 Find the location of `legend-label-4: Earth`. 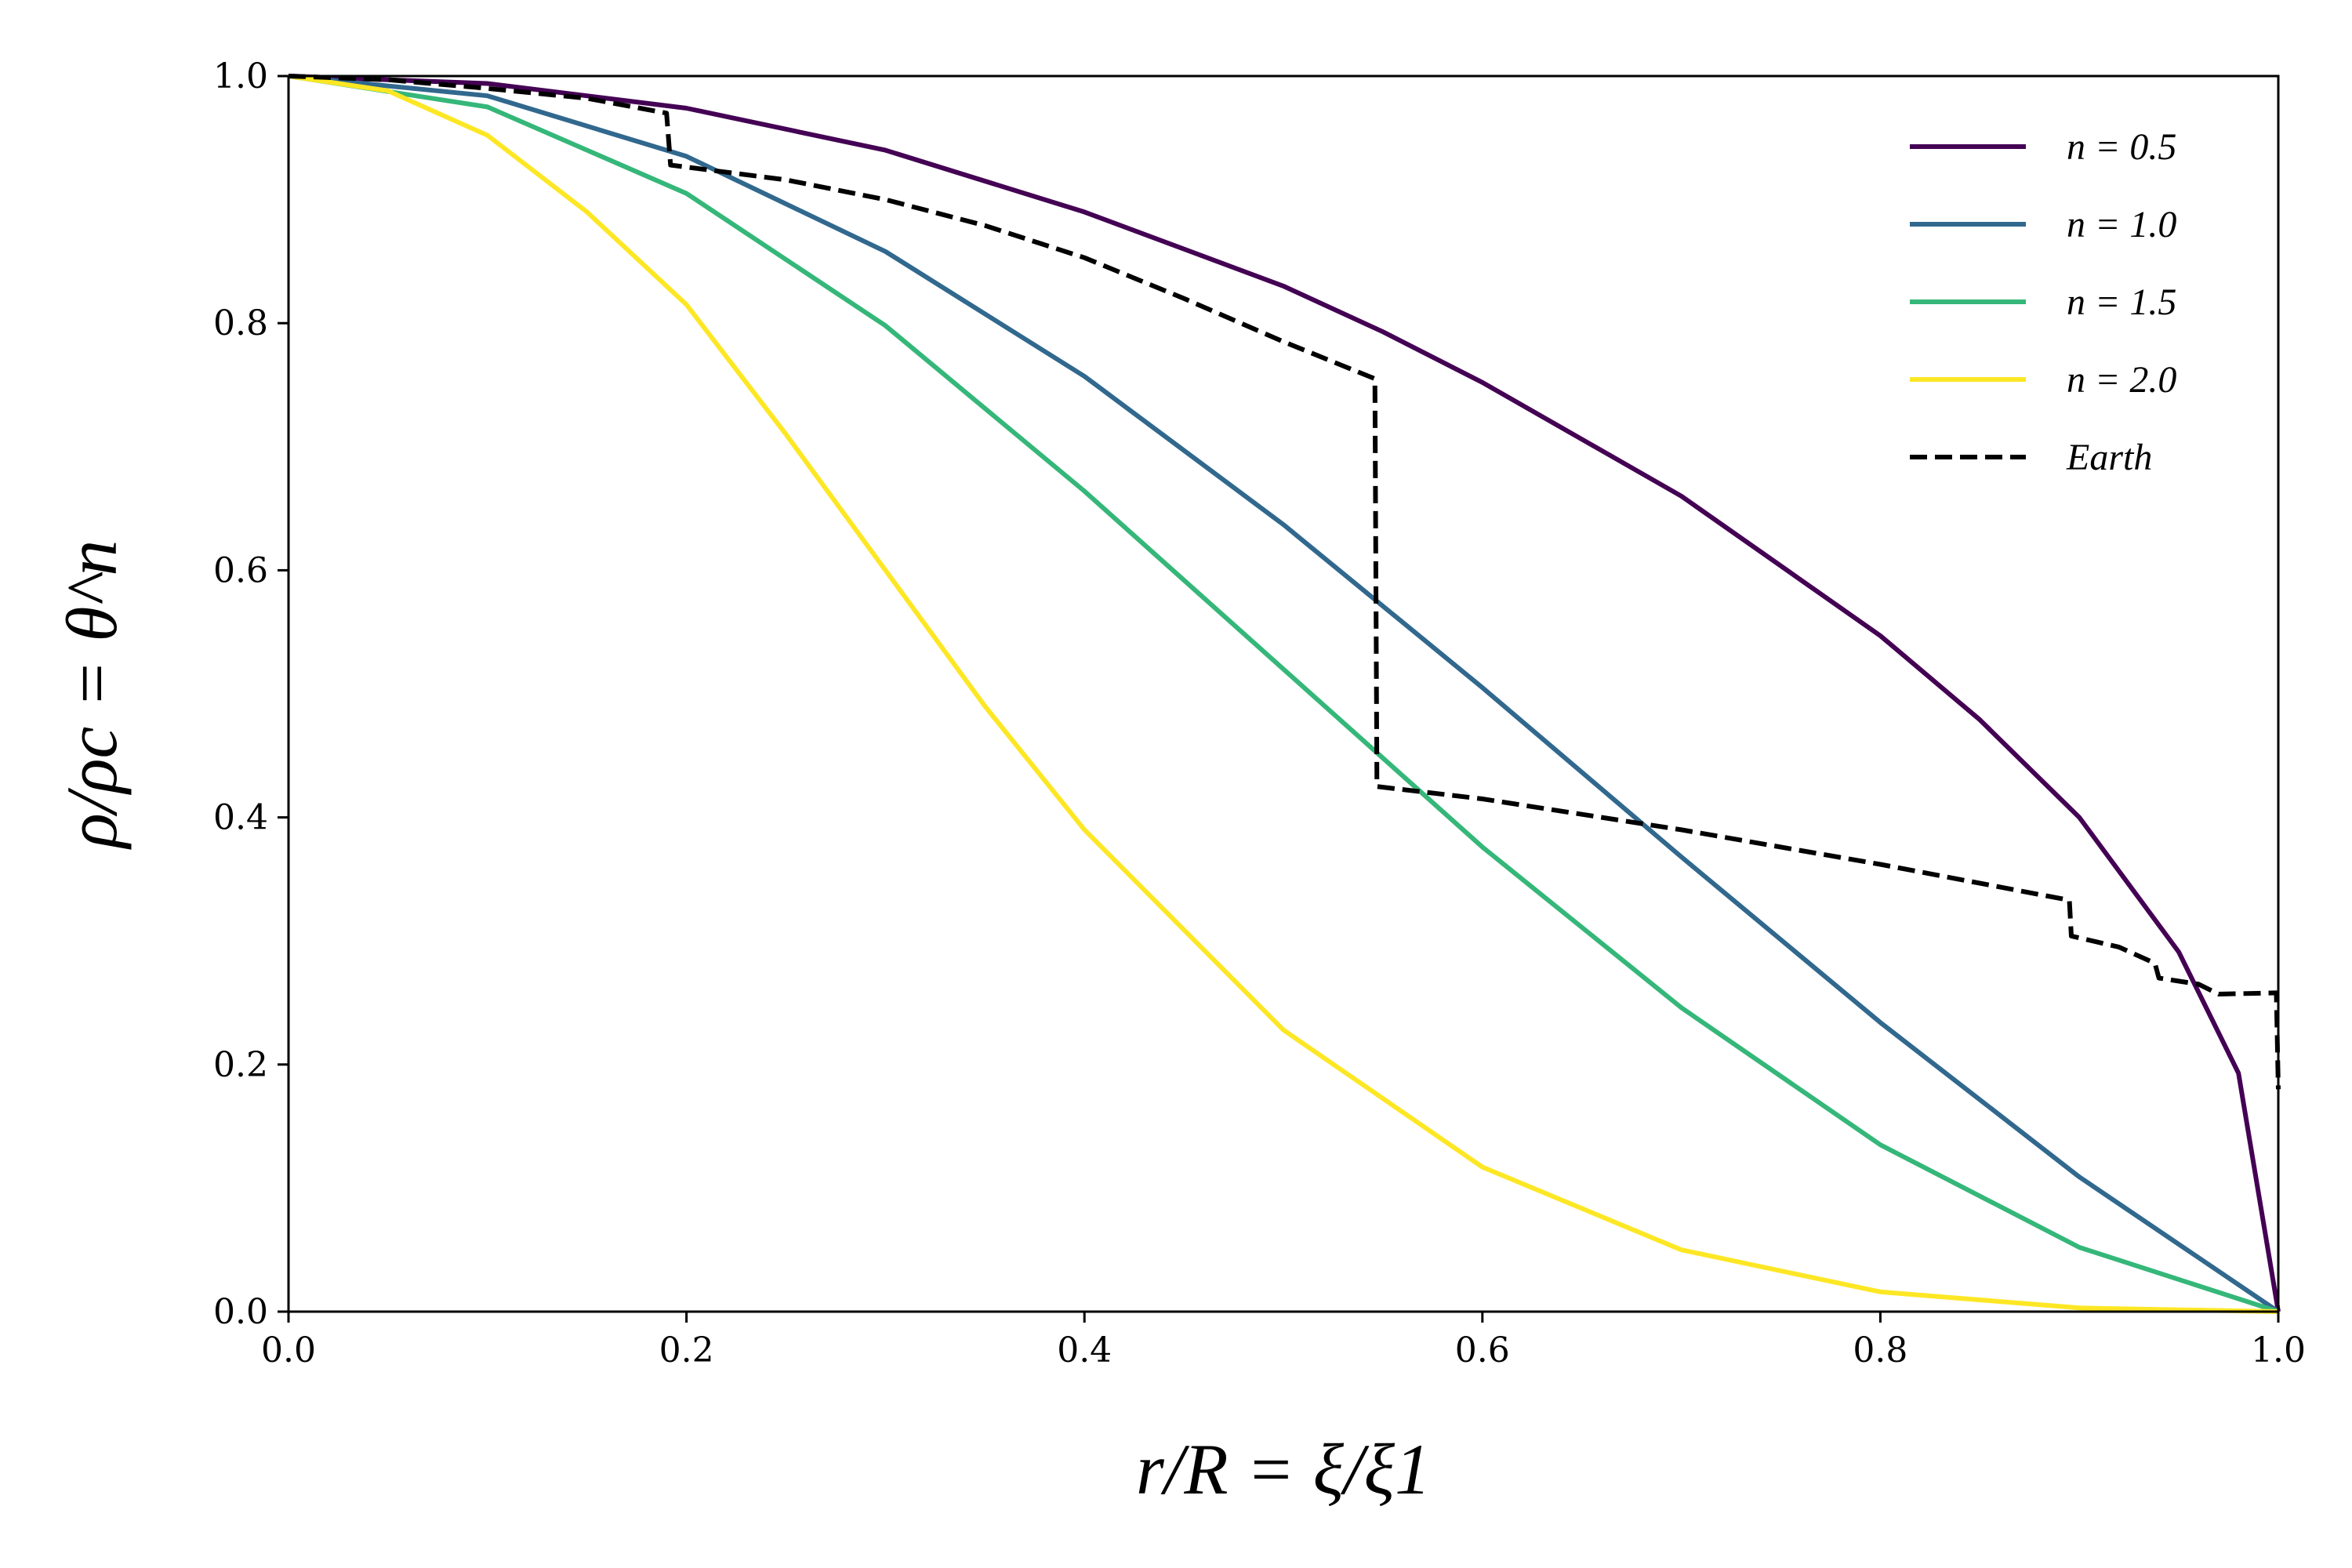

legend-label-4: Earth is located at coordinates (2109, 457).